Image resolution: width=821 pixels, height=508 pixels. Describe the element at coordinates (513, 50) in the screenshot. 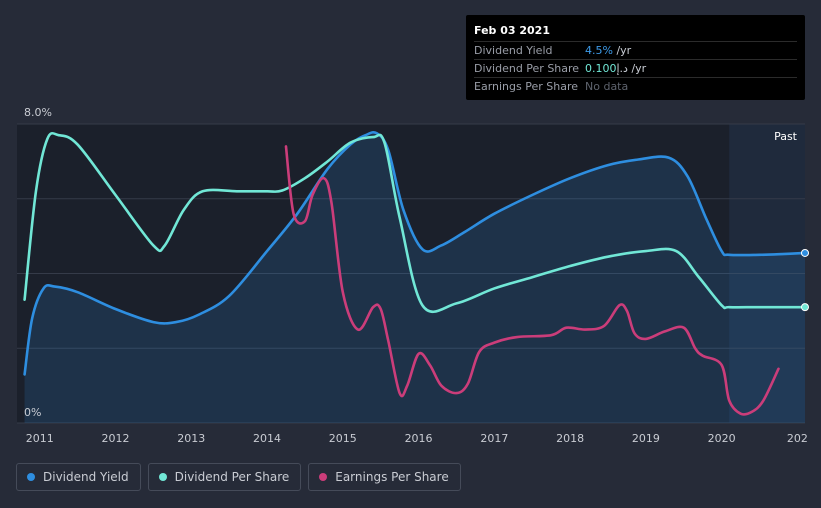

I see `tooltip-label: Dividend Yield` at that location.